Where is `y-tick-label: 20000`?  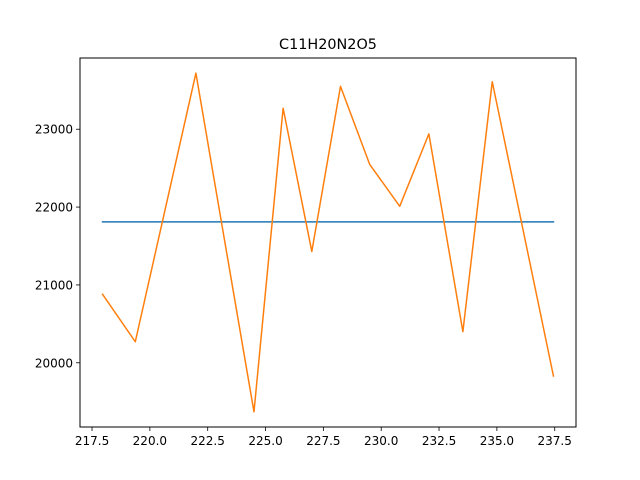 y-tick-label: 20000 is located at coordinates (54, 363).